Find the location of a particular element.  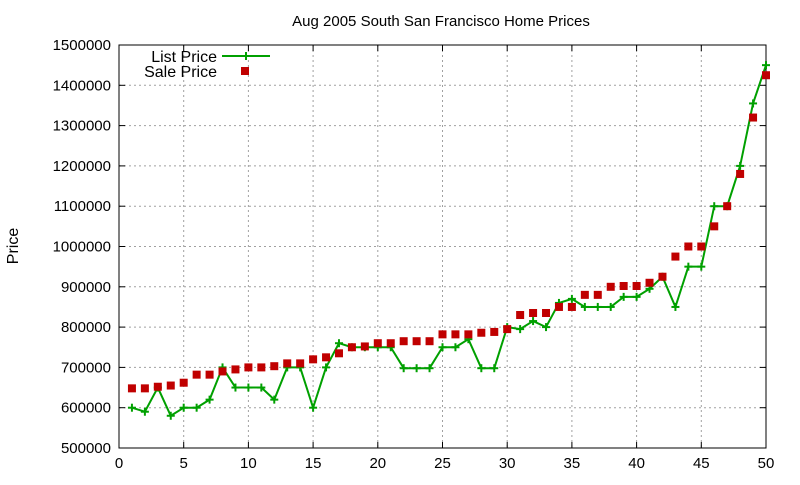

y-tick-label: 700000 is located at coordinates (86, 367).